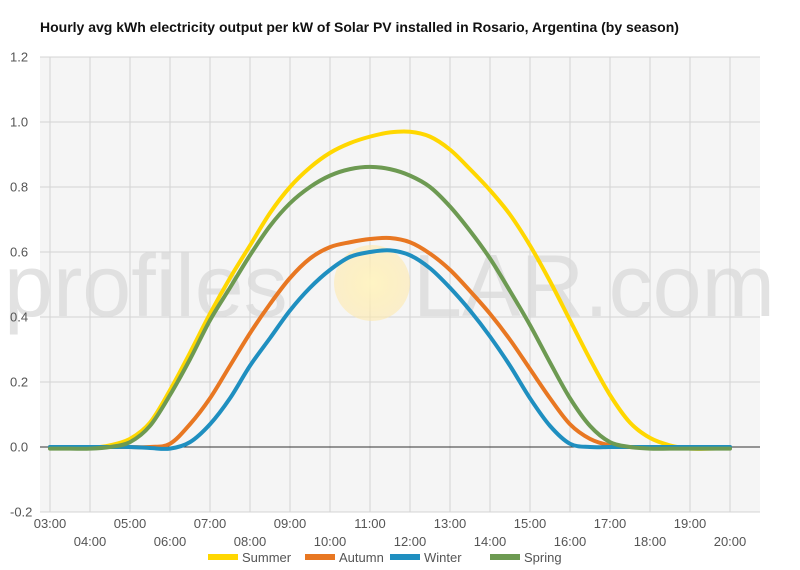  I want to click on x-tick-label: 03:00, so click(50, 523).